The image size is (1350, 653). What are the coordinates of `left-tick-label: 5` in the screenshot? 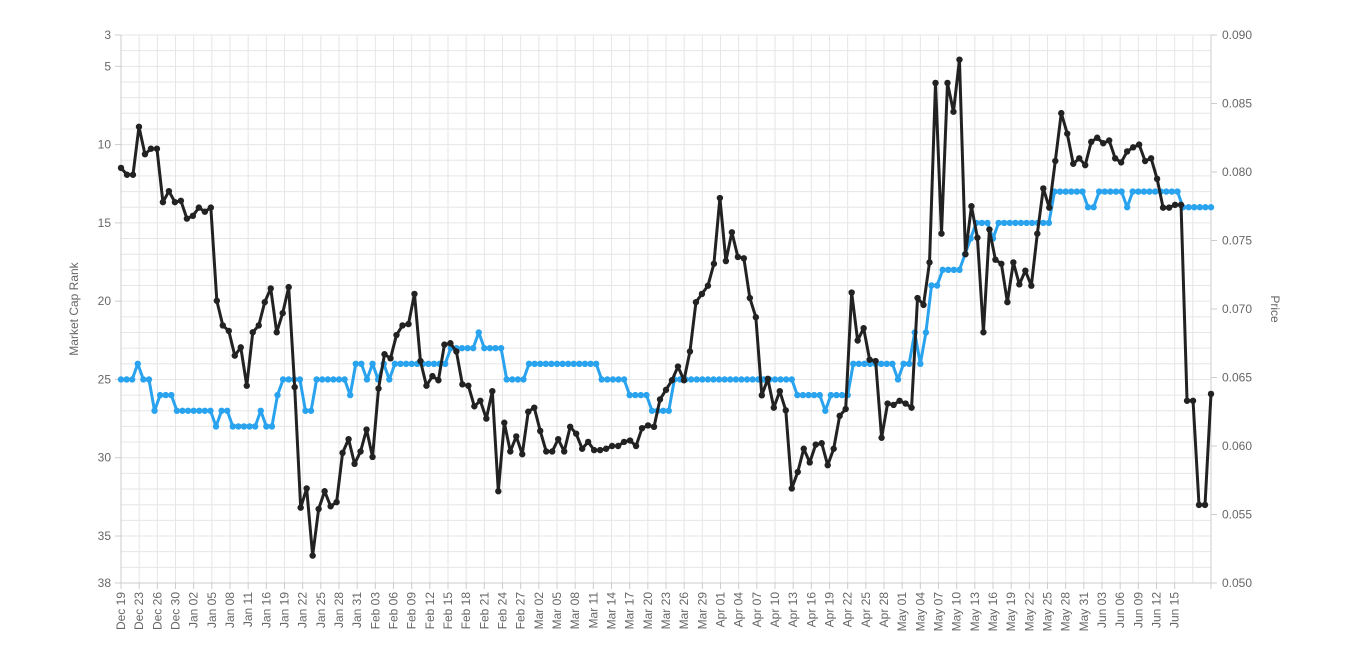 It's located at (107, 66).